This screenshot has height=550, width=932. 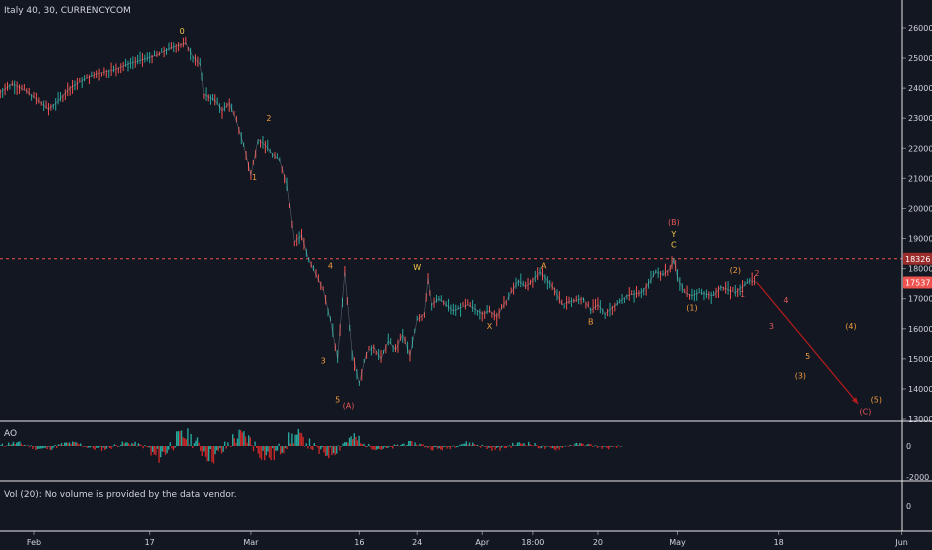 I want to click on wave-label: (C), so click(x=866, y=411).